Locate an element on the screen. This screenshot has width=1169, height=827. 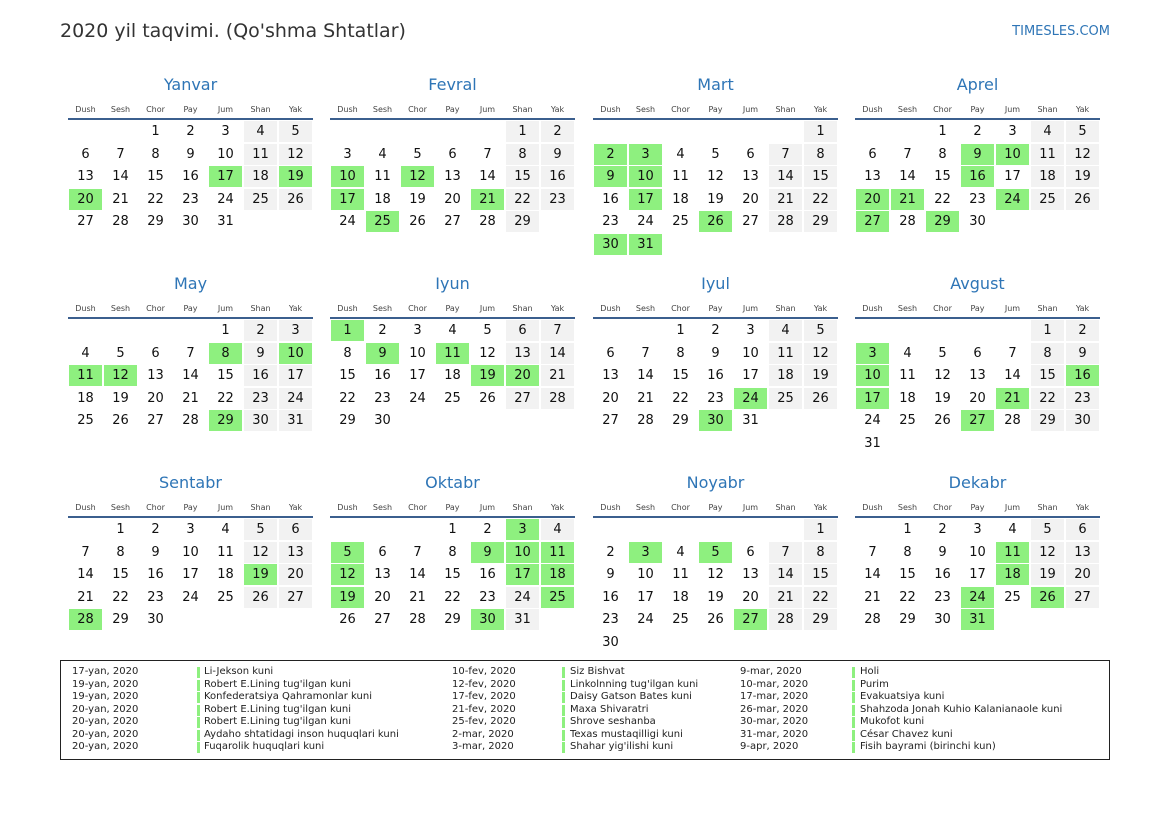
holiday-name: Li-Jekson kuni is located at coordinates (239, 671).